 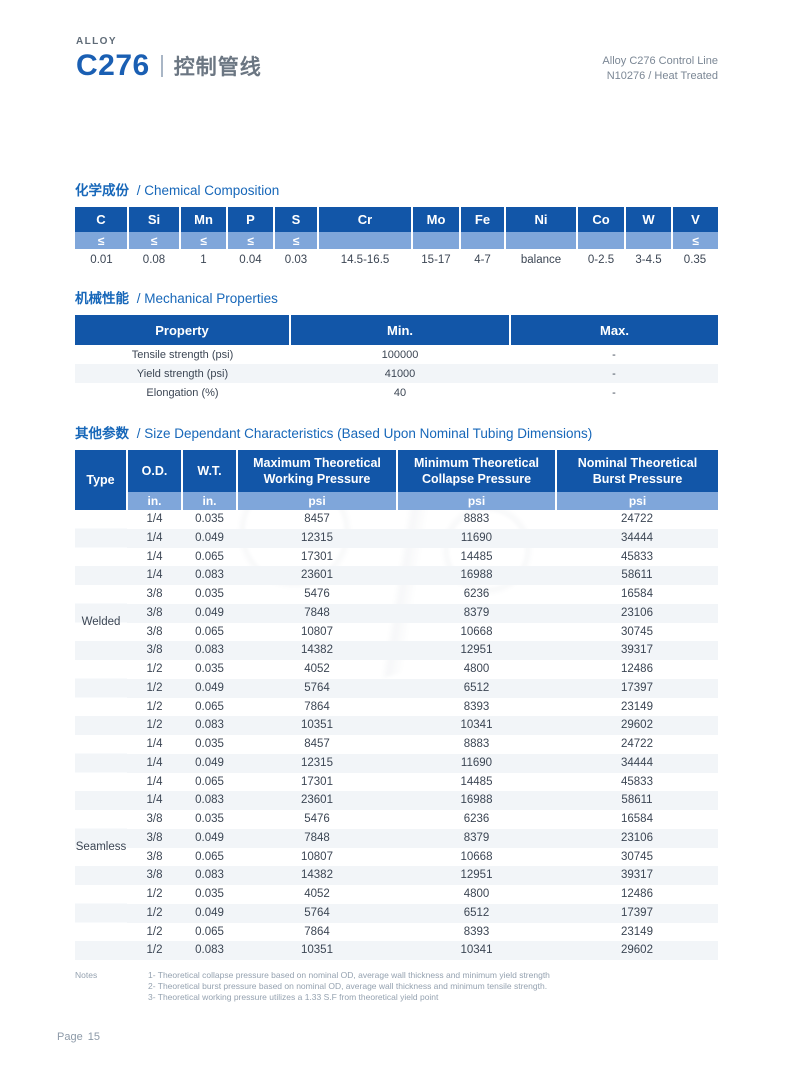 What do you see at coordinates (637, 800) in the screenshot?
I see `burst-pressure-cell: 58611` at bounding box center [637, 800].